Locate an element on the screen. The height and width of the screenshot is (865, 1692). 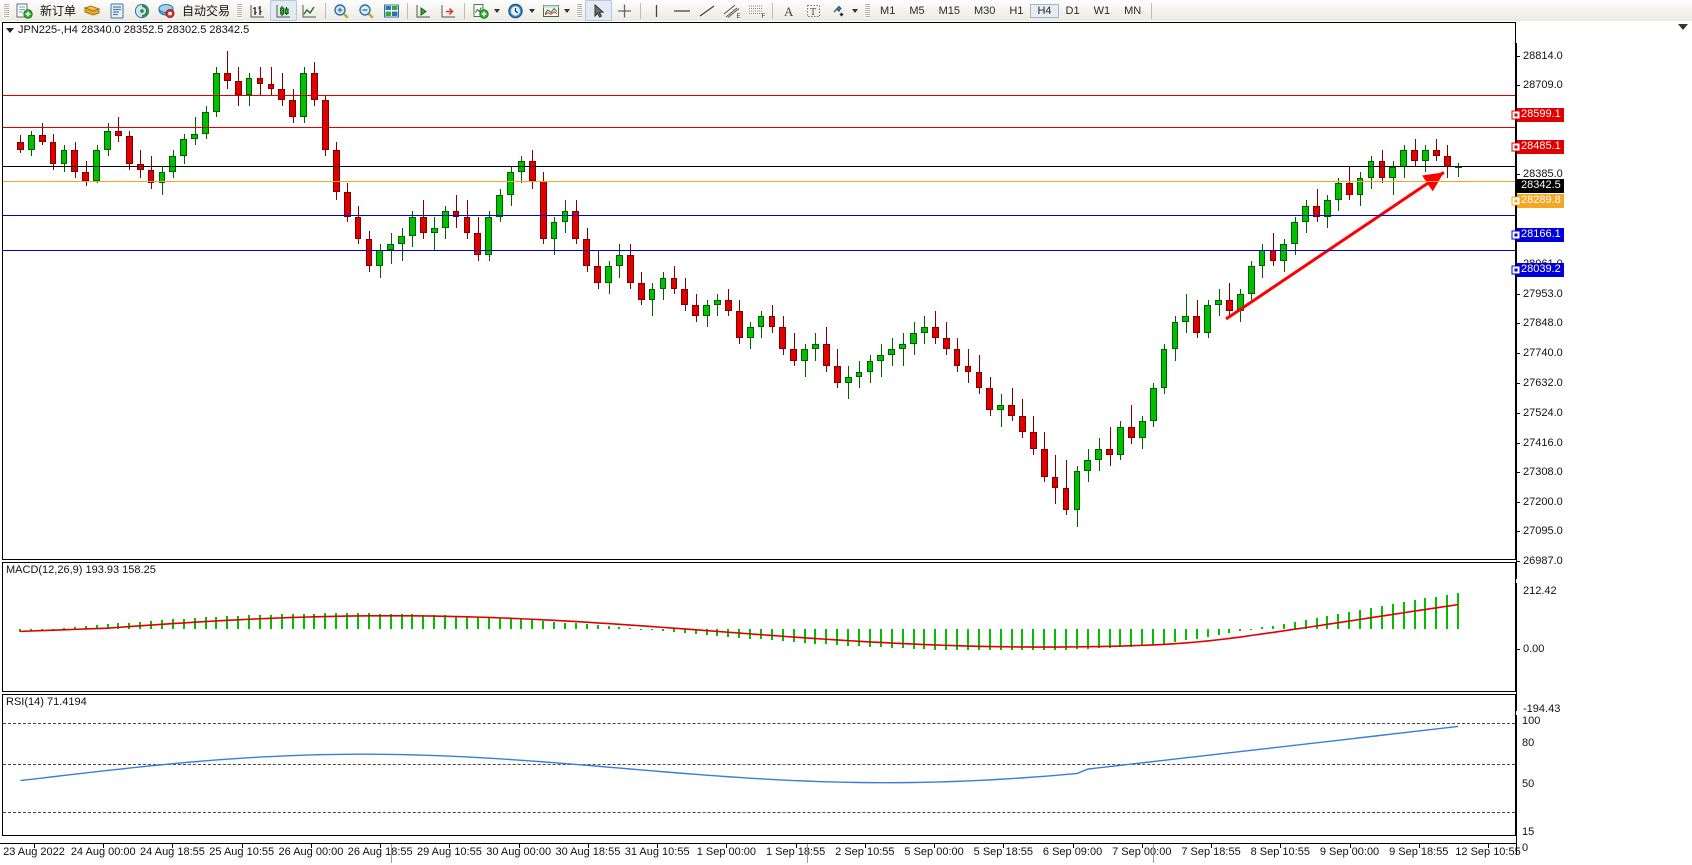
chart-collapse-icon is located at coordinates (1683, 27).